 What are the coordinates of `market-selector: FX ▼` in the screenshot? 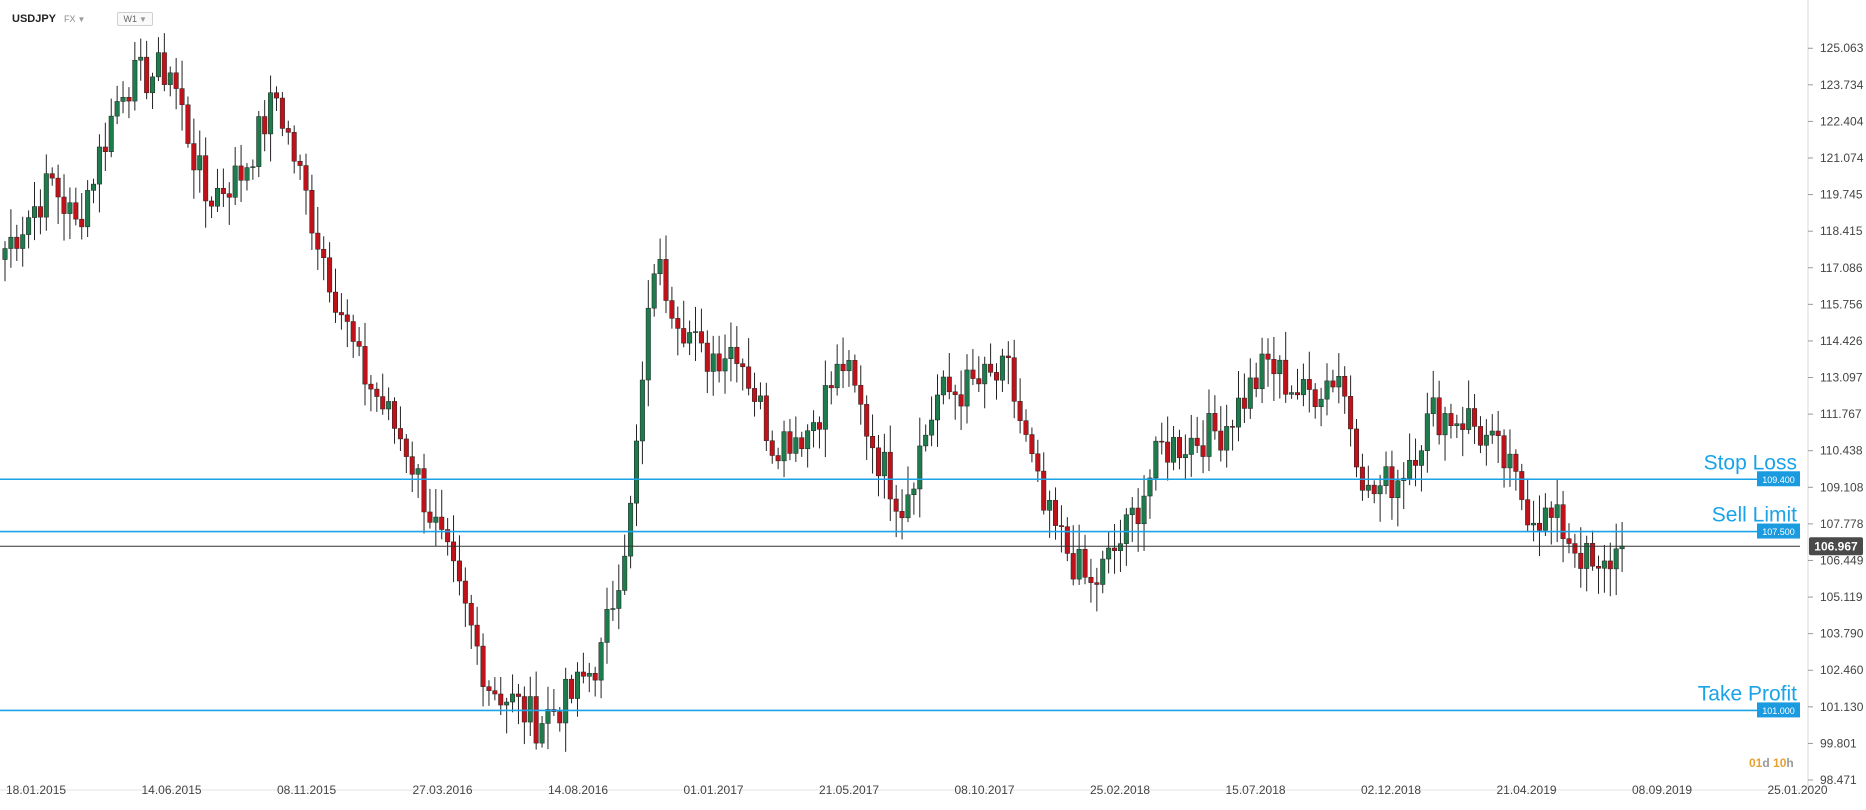 It's located at (74, 19).